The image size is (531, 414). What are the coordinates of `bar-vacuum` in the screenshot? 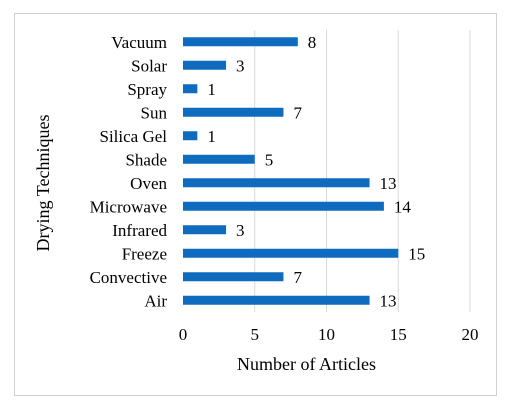 It's located at (240, 42).